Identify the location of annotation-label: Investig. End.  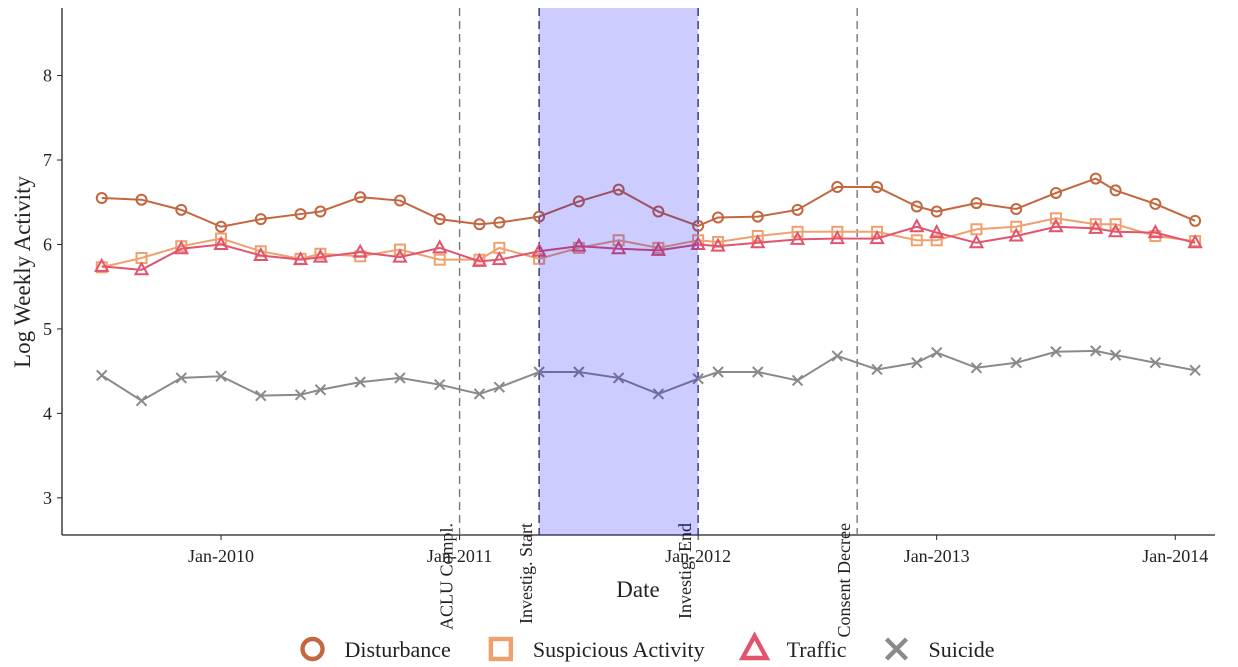
(685, 571).